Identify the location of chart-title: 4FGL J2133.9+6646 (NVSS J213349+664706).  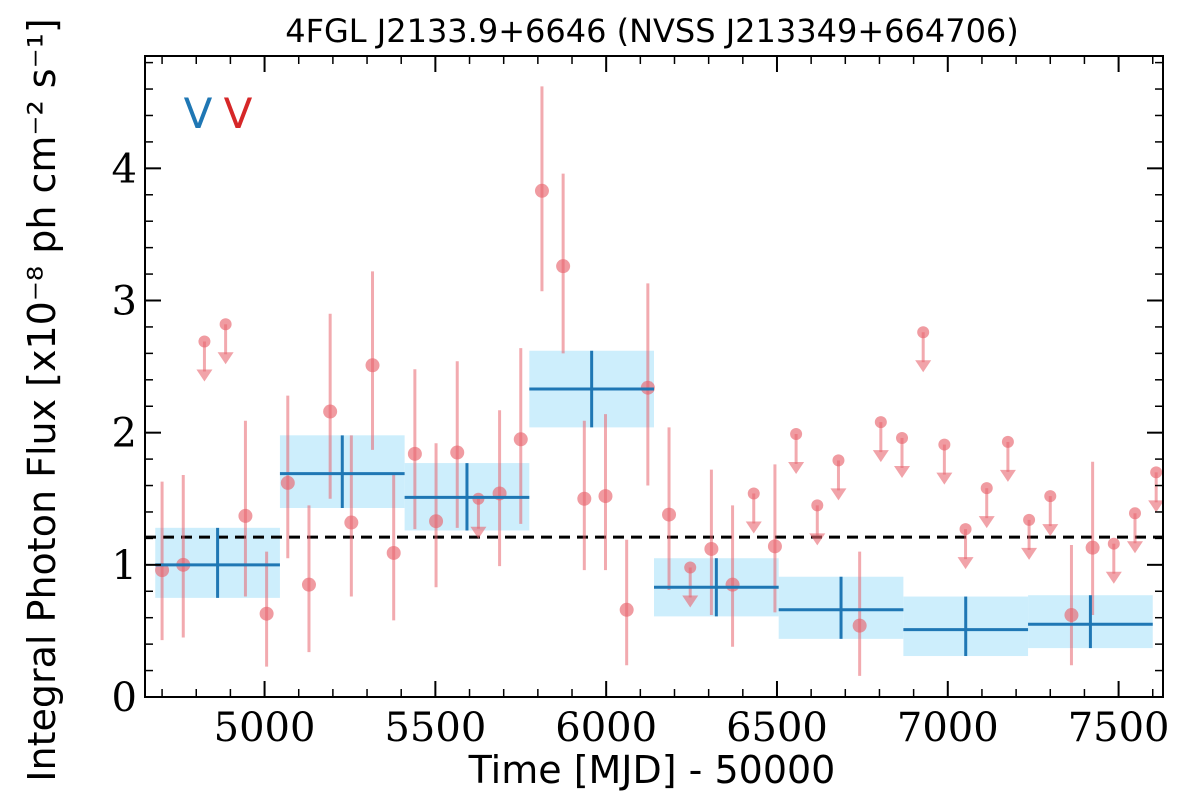
(652, 31).